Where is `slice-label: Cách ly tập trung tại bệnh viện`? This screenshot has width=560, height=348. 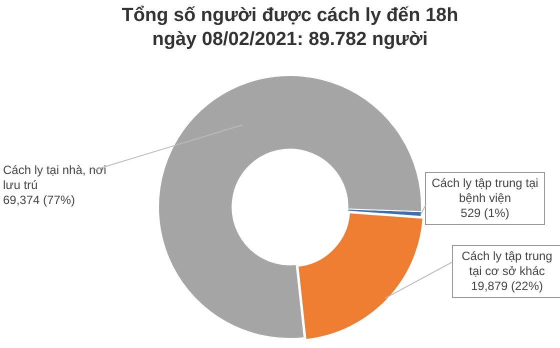 slice-label: Cách ly tập trung tại bệnh viện is located at coordinates (485, 191).